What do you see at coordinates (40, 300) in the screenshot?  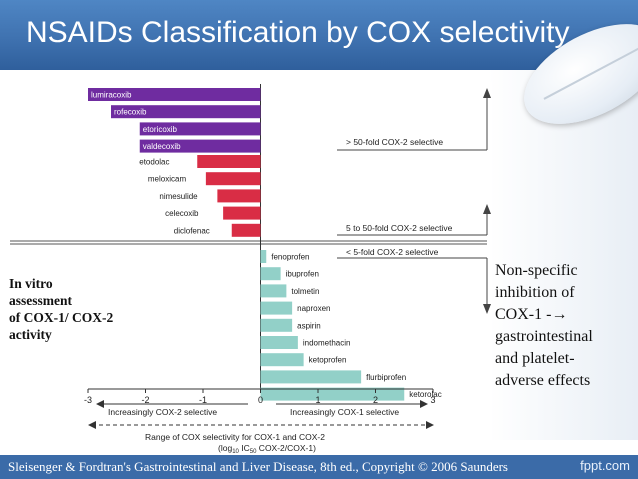 I see `left-note-line-2: assessment` at bounding box center [40, 300].